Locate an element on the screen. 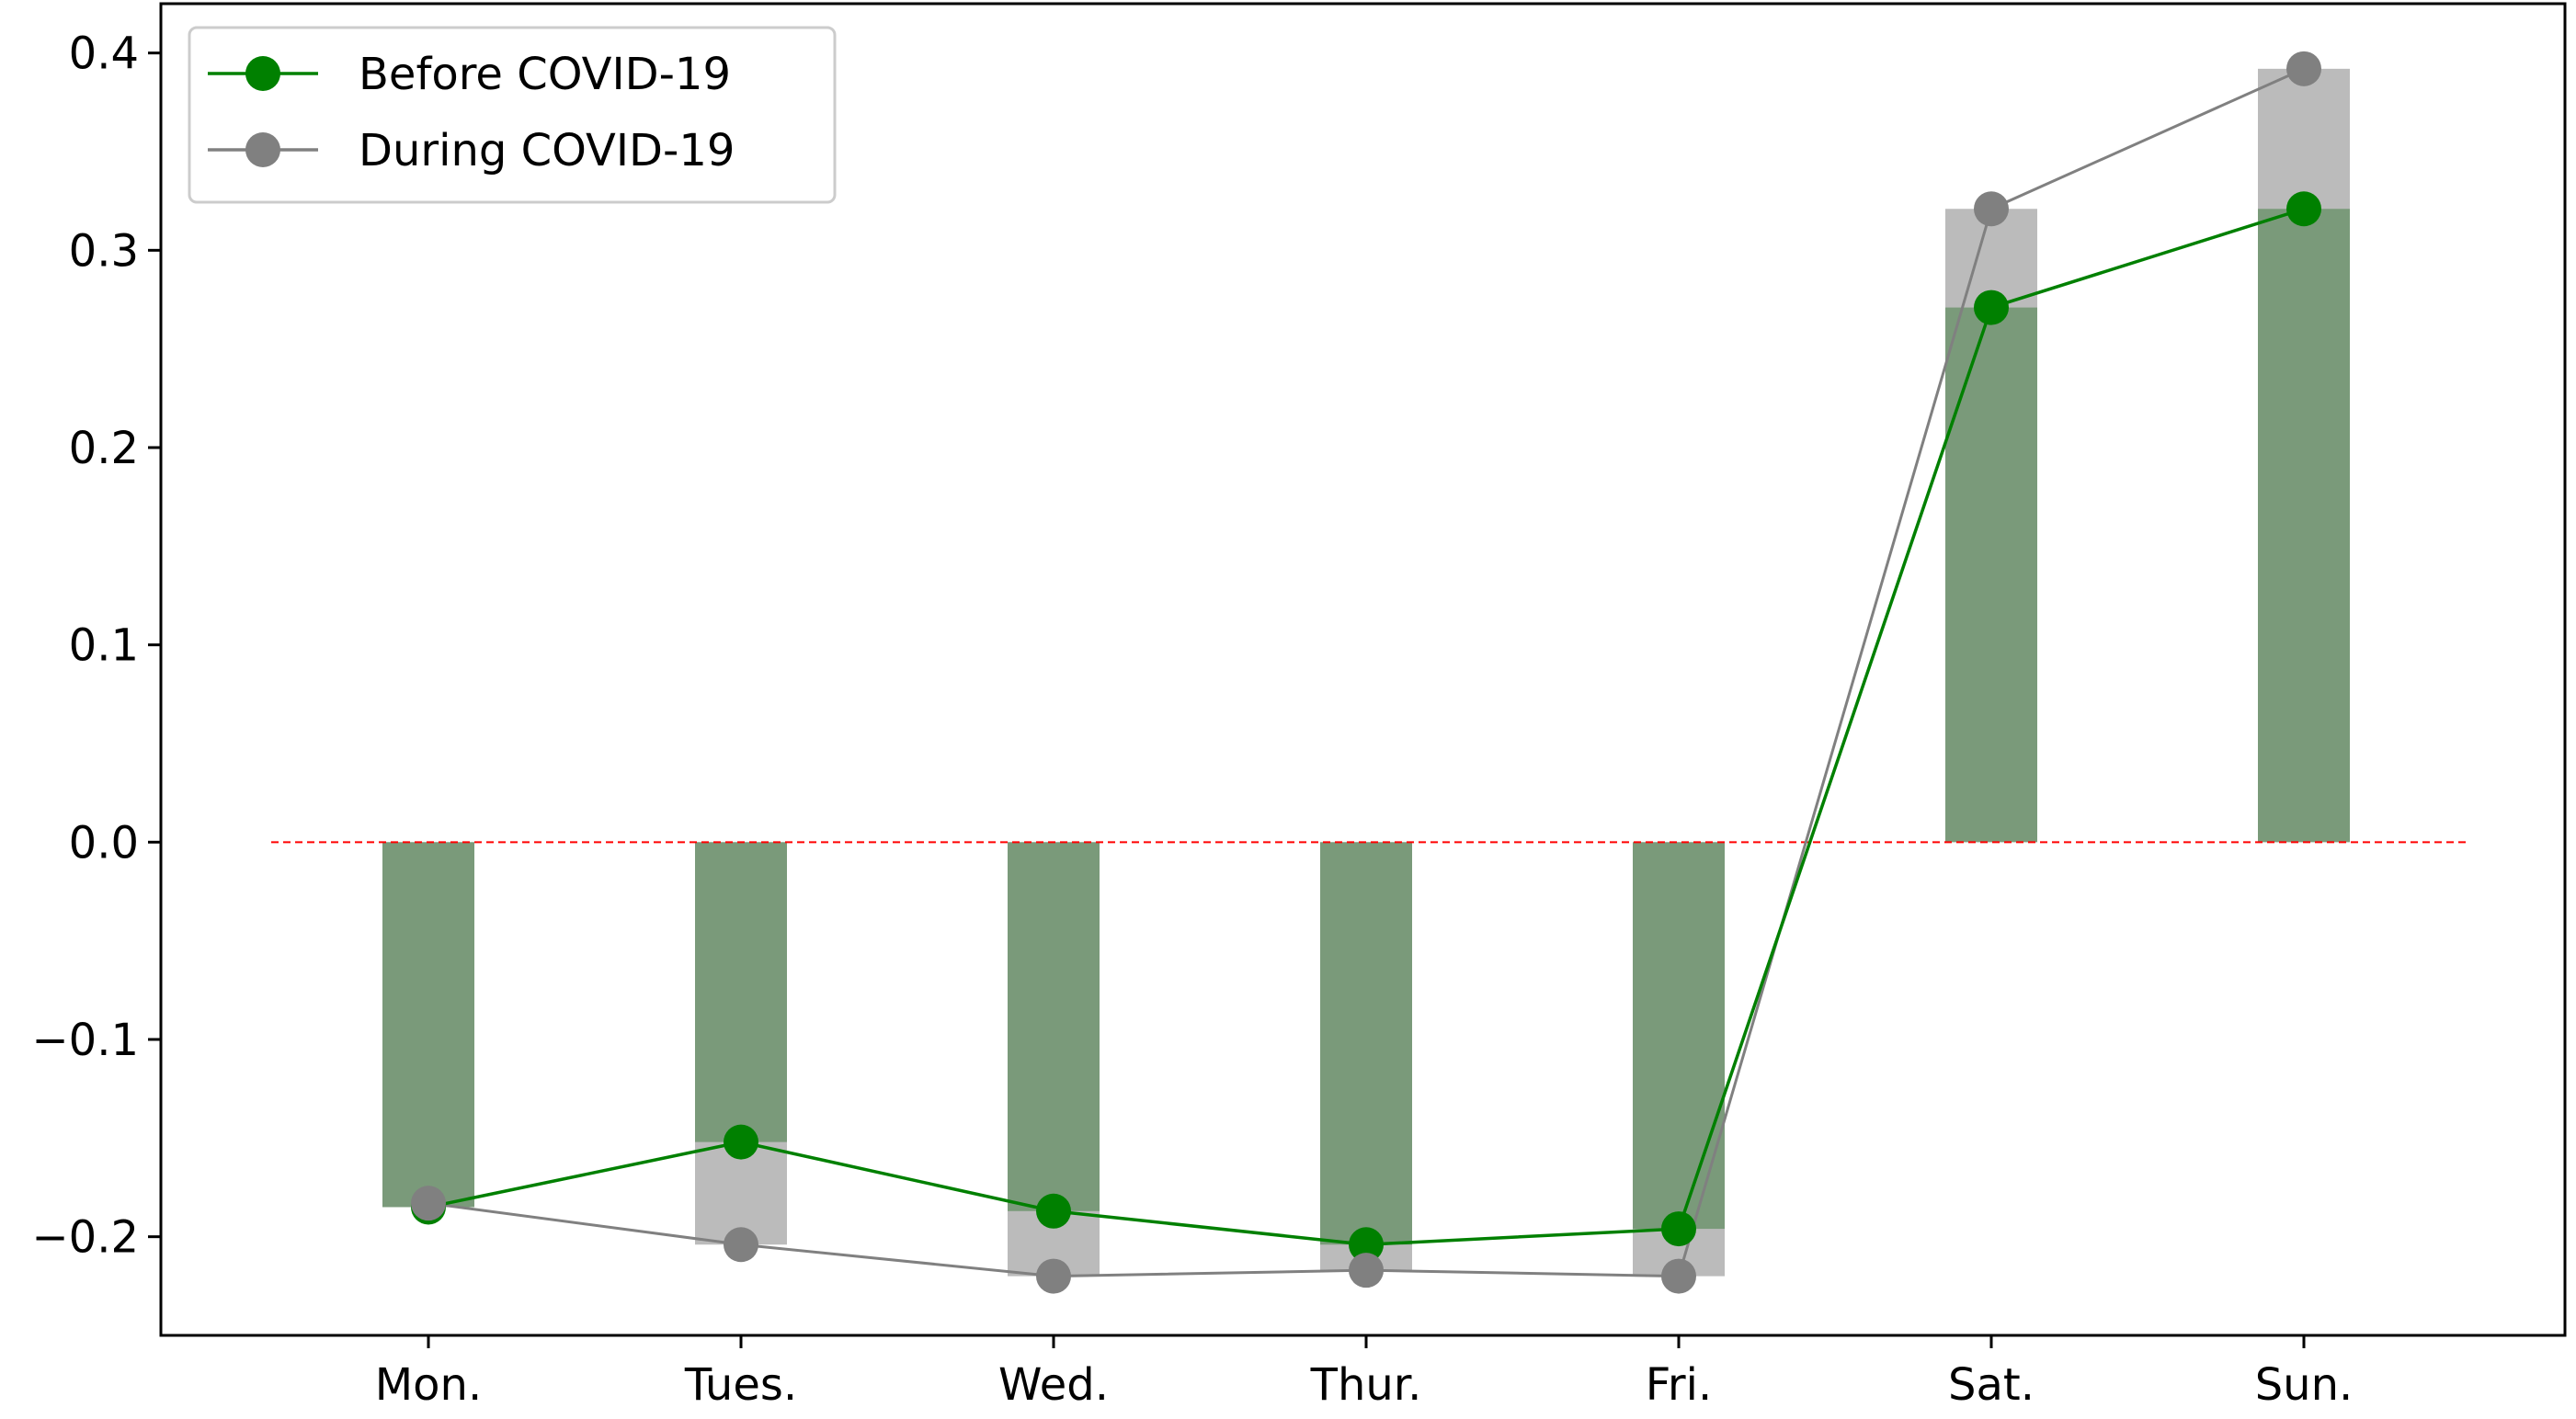 This screenshot has height=1419, width=2576. y-tick-label-3: 0.1 is located at coordinates (104, 646).